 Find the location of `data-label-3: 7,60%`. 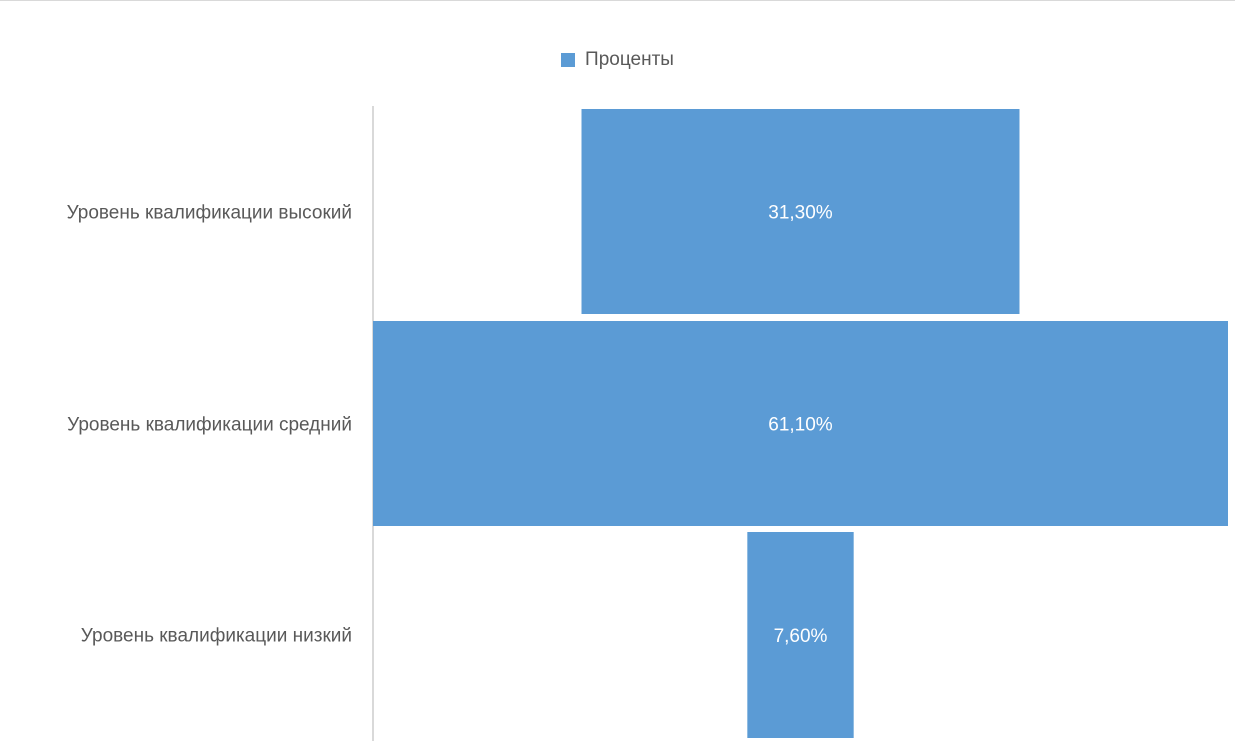

data-label-3: 7,60% is located at coordinates (801, 636).